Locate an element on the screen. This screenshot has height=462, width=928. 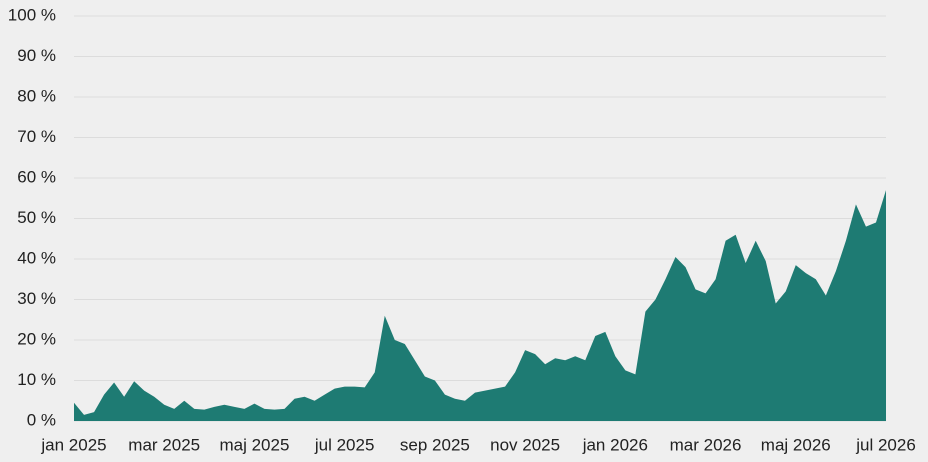
x-tick-label: nov 2025 is located at coordinates (525, 444).